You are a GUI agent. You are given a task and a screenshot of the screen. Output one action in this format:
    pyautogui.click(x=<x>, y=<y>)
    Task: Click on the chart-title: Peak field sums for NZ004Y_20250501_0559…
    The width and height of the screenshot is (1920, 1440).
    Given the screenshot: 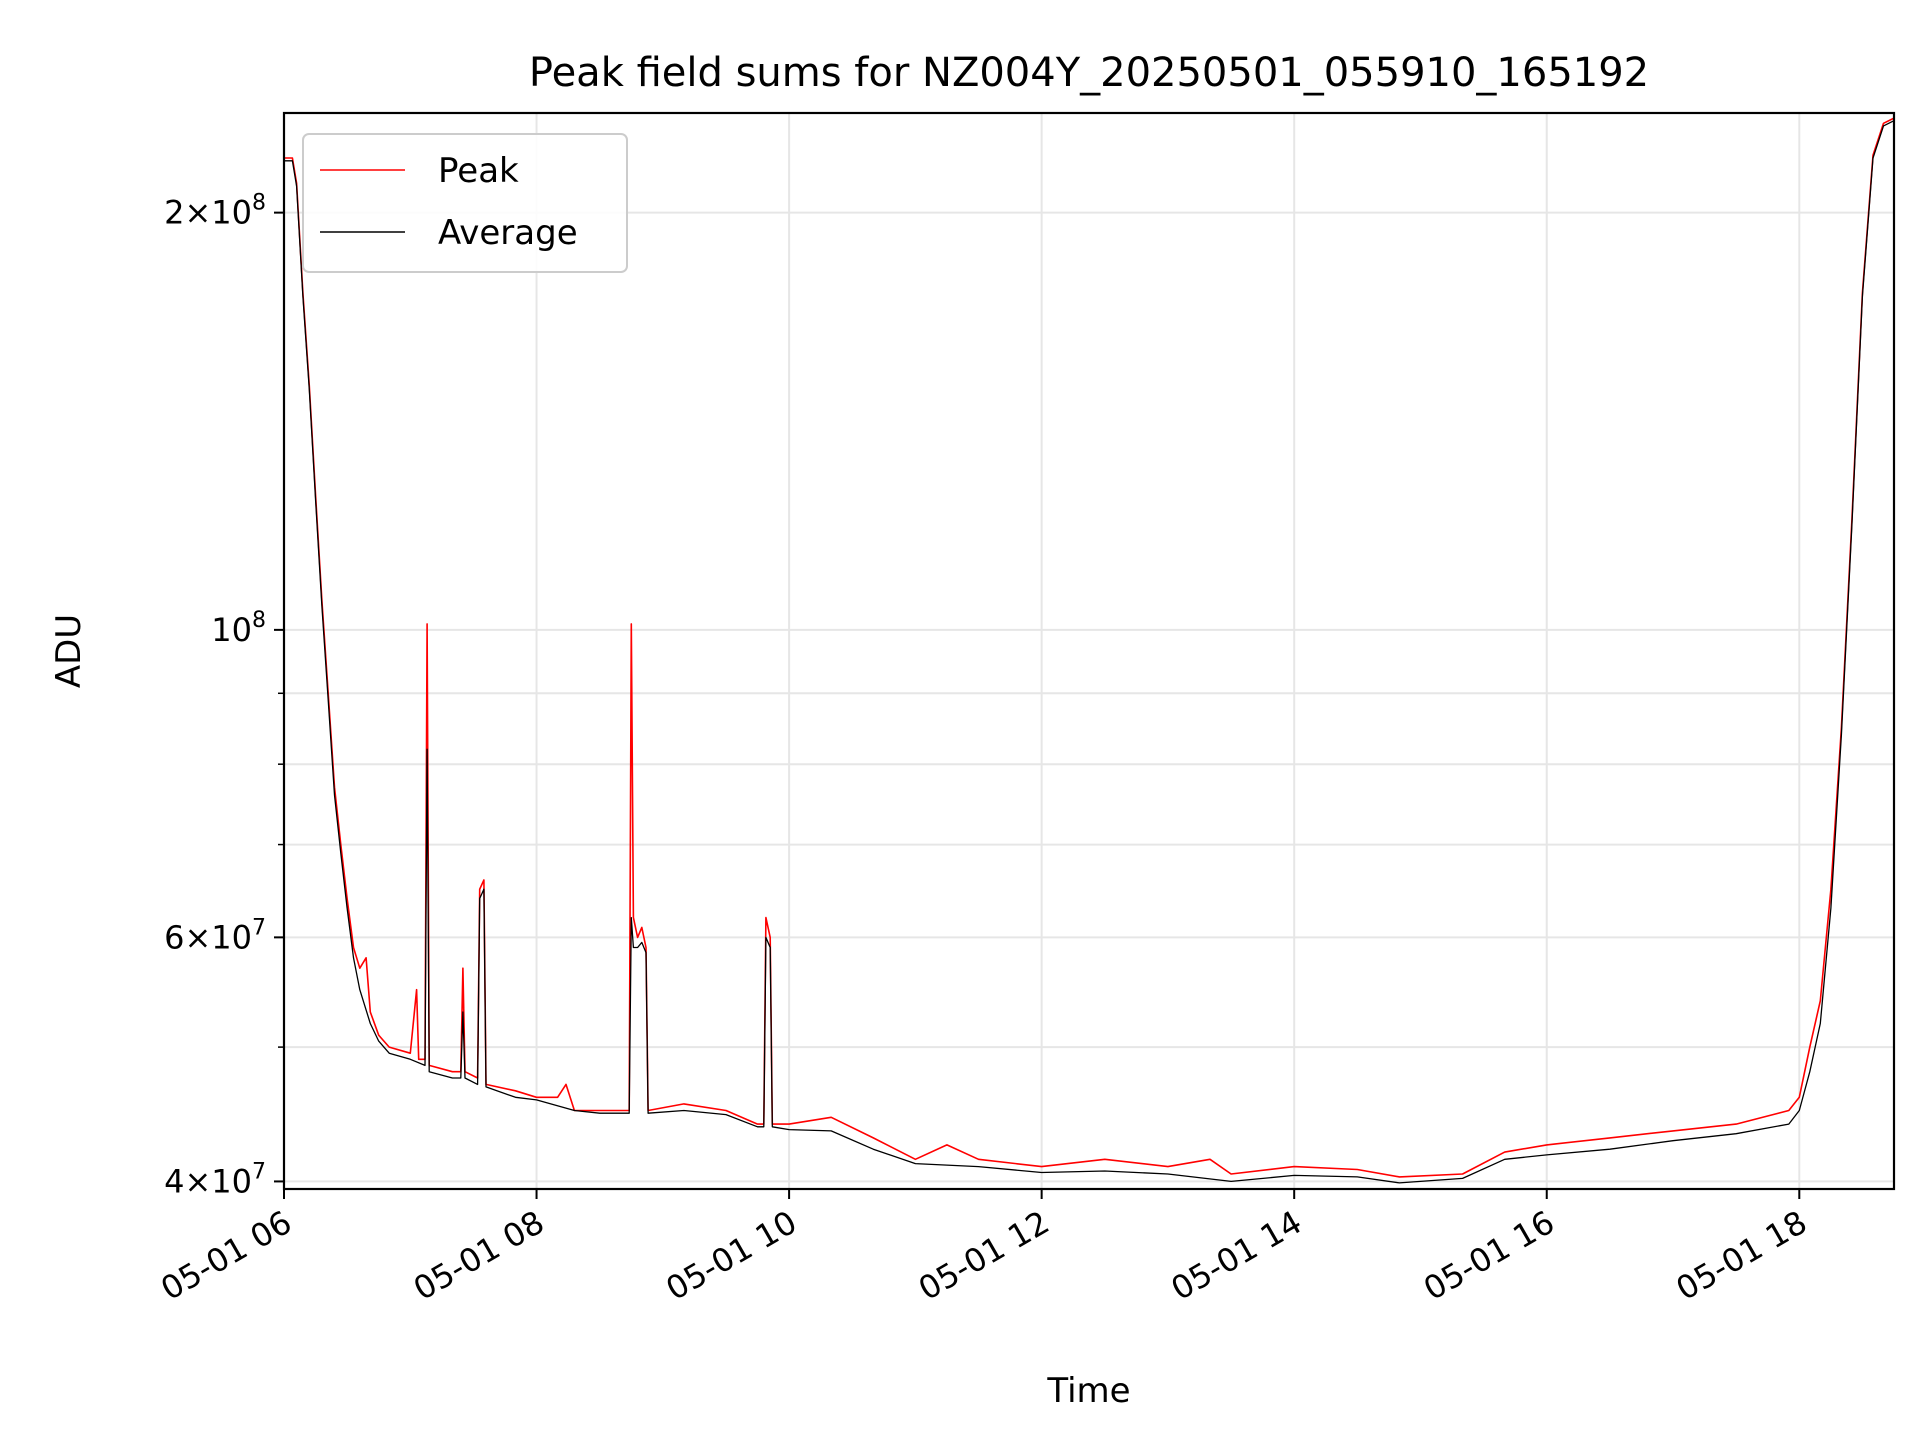 What is the action you would take?
    pyautogui.click(x=1089, y=73)
    